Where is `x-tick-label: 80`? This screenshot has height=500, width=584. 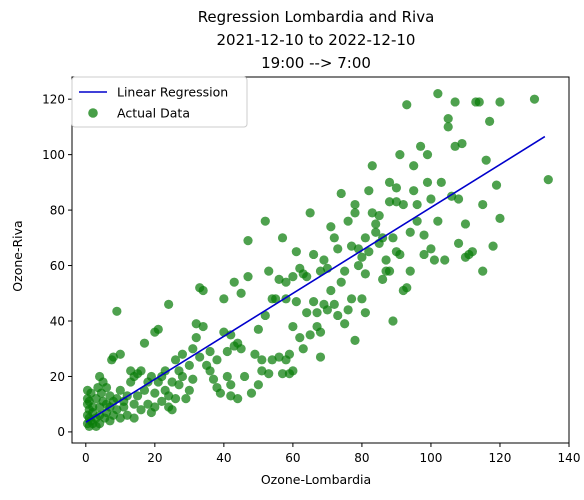 x-tick-label: 80 is located at coordinates (361, 458).